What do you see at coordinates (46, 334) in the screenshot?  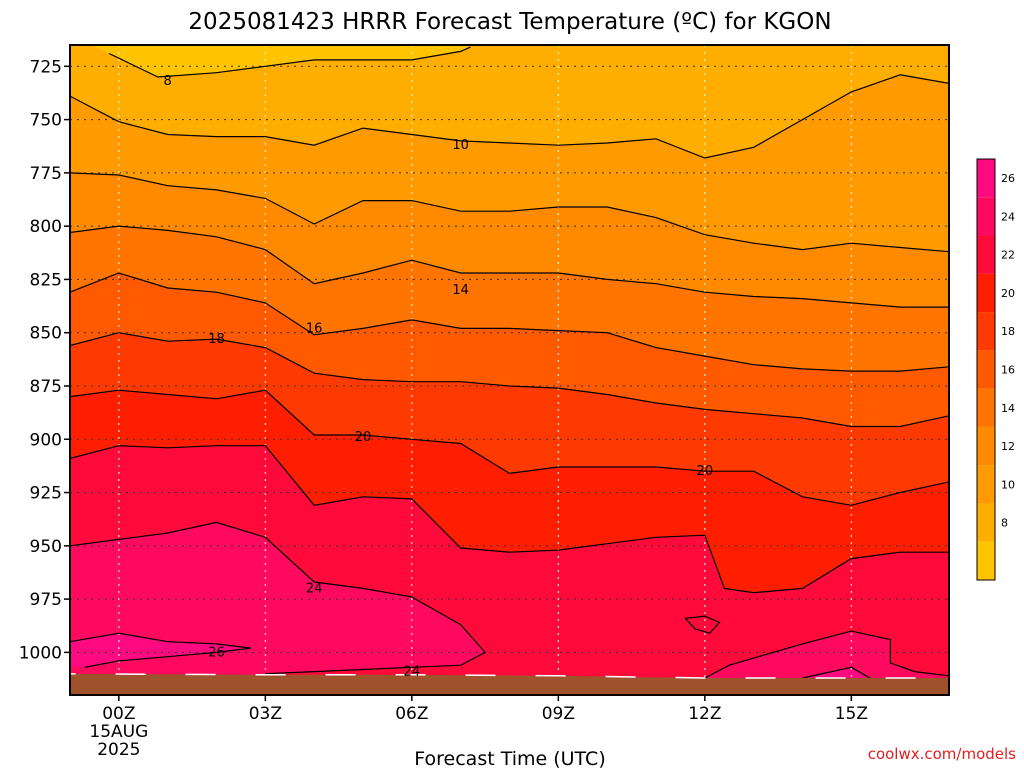 I see `y-tick-label: 850` at bounding box center [46, 334].